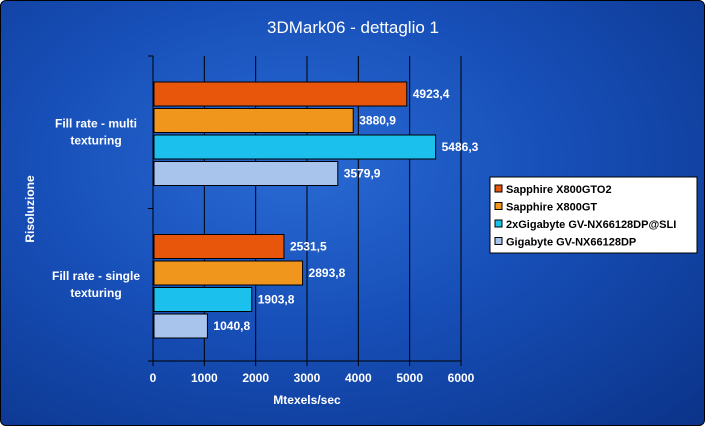 The image size is (705, 426). Describe the element at coordinates (377, 121) in the screenshot. I see `bar-value-label: 3880,9` at that location.